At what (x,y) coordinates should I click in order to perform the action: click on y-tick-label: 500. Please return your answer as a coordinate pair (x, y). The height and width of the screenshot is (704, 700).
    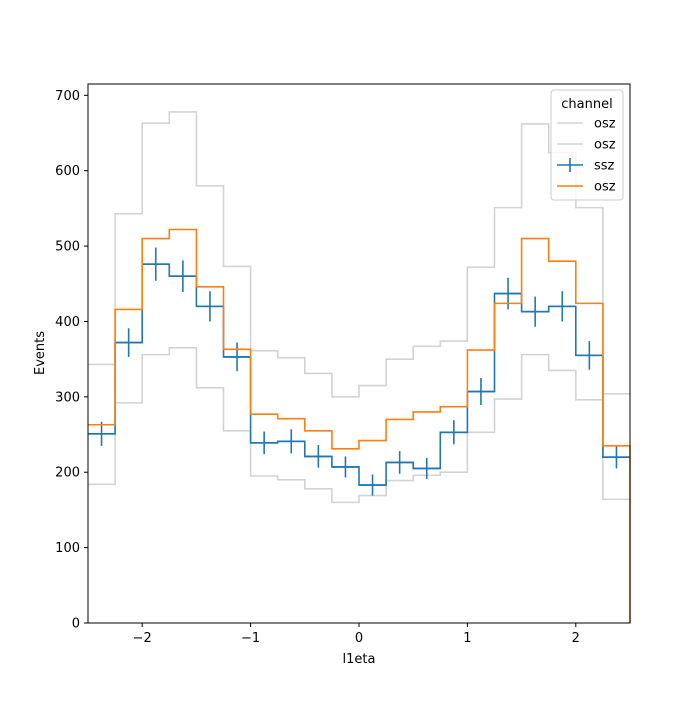
    Looking at the image, I should click on (67, 247).